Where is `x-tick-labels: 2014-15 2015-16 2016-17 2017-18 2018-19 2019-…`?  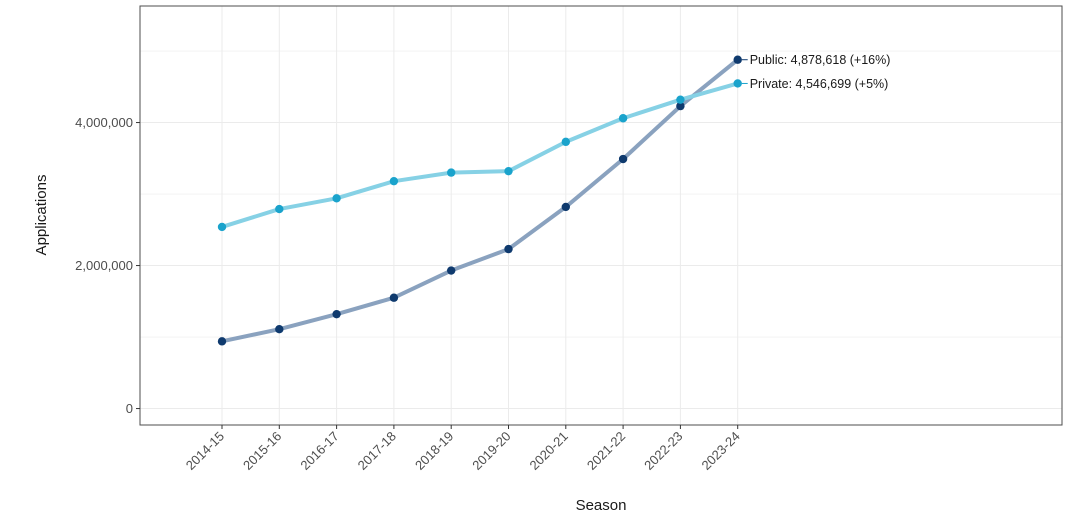
x-tick-labels: 2014-15 2015-16 2016-17 2017-18 2018-19 2019-… is located at coordinates (463, 451).